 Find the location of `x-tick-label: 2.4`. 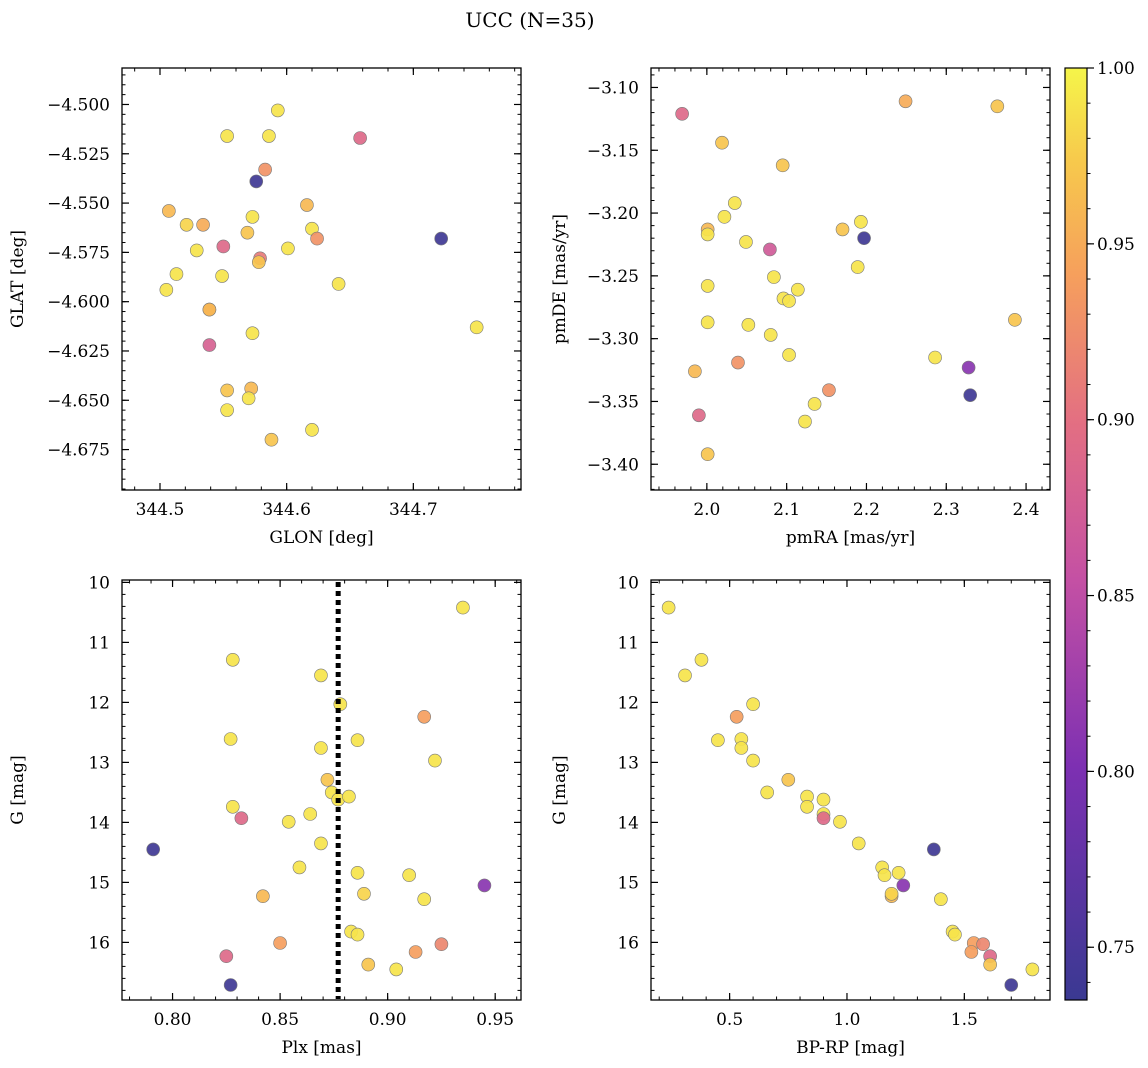

x-tick-label: 2.4 is located at coordinates (1026, 510).